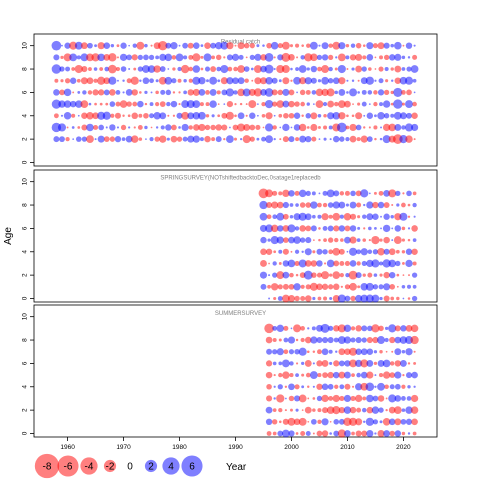 The width and height of the screenshot is (480, 480). I want to click on y-tick-label: 2, so click(25, 275).